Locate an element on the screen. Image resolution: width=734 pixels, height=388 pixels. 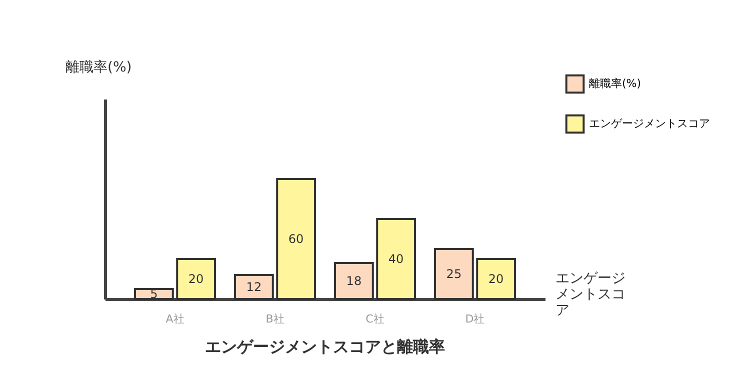
x-tick-label: A社 is located at coordinates (175, 319).